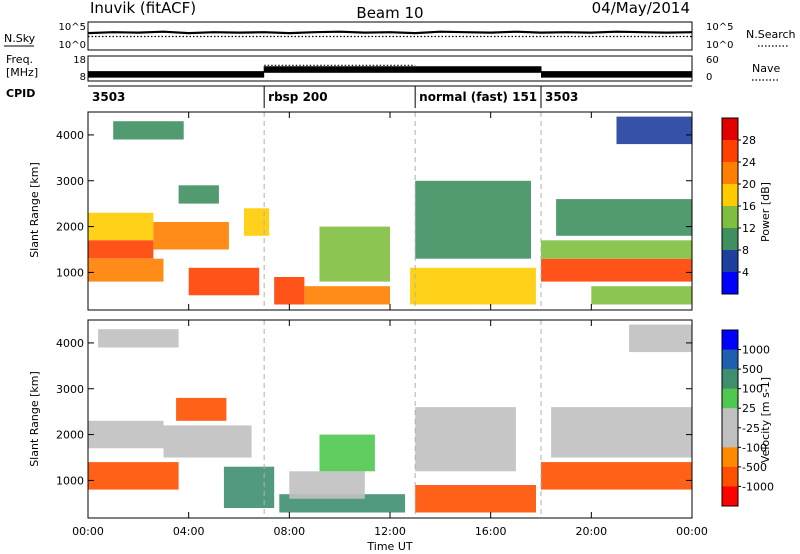 This screenshot has height=554, width=800. Describe the element at coordinates (712, 60) in the screenshot. I see `nave-tick-top-right: 60` at that location.